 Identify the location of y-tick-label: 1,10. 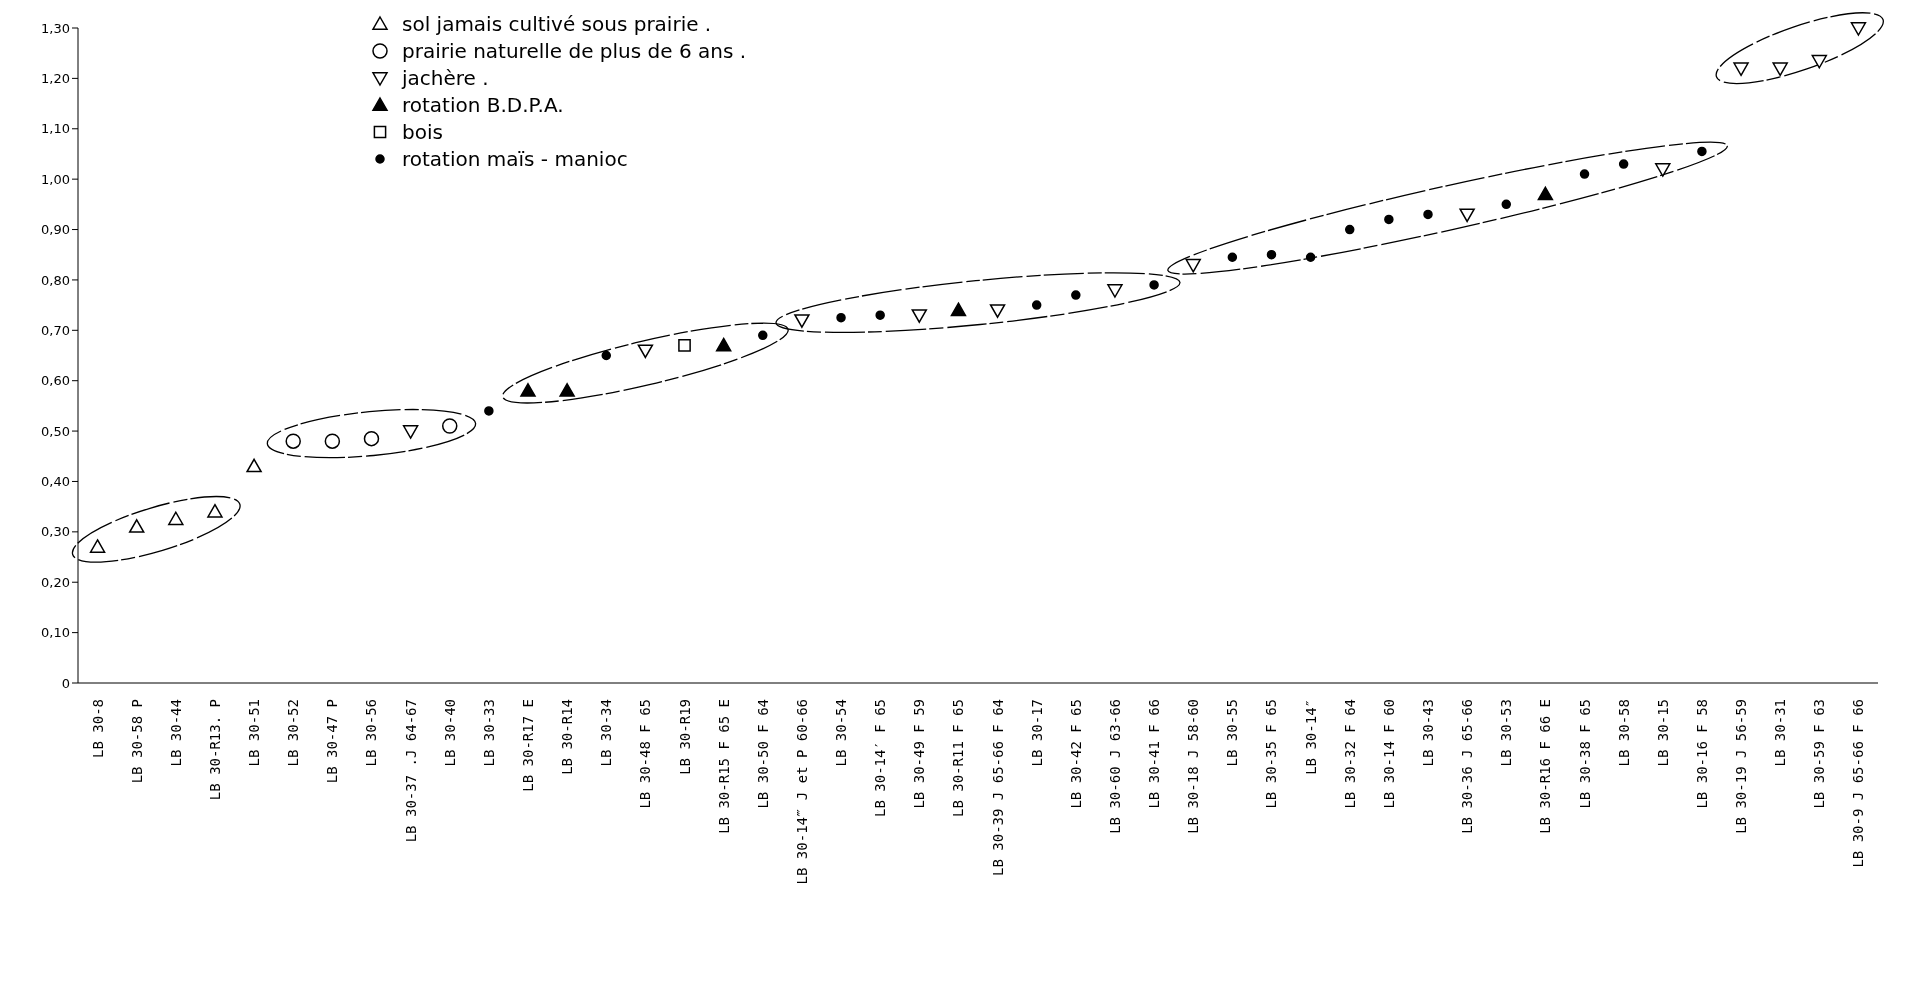
(55, 129).